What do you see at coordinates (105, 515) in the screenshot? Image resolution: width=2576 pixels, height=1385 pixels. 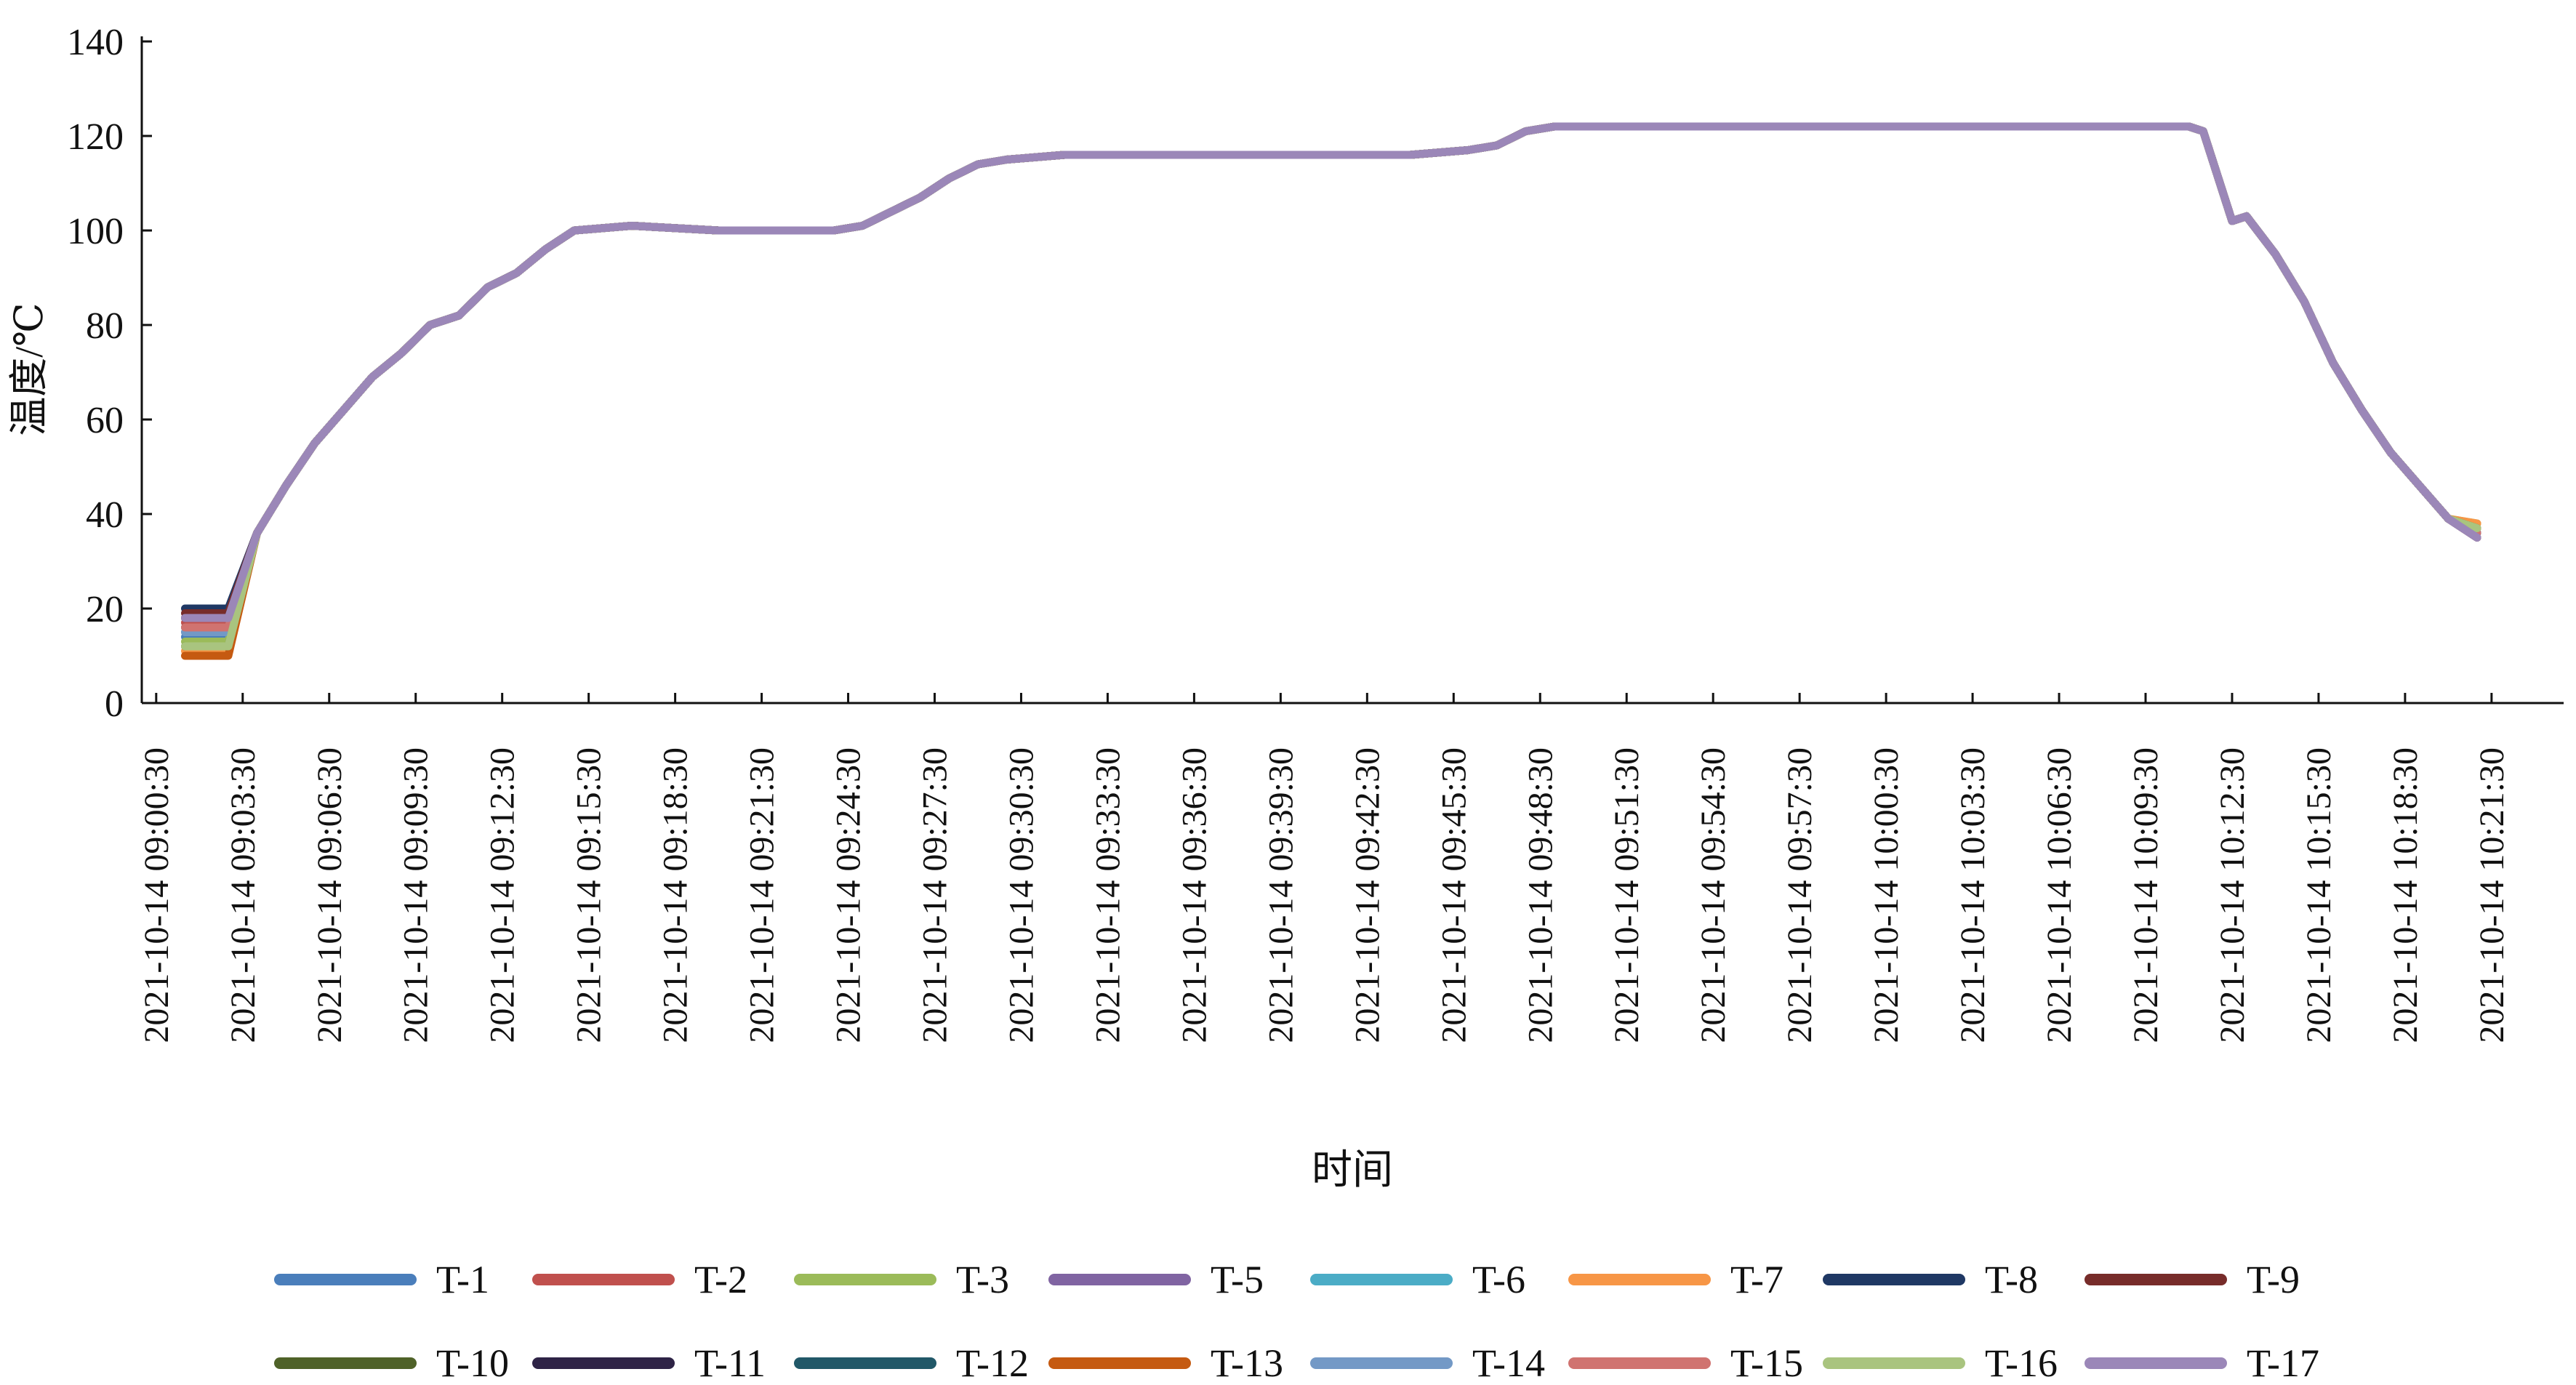 I see `y-tick-label: 40` at bounding box center [105, 515].